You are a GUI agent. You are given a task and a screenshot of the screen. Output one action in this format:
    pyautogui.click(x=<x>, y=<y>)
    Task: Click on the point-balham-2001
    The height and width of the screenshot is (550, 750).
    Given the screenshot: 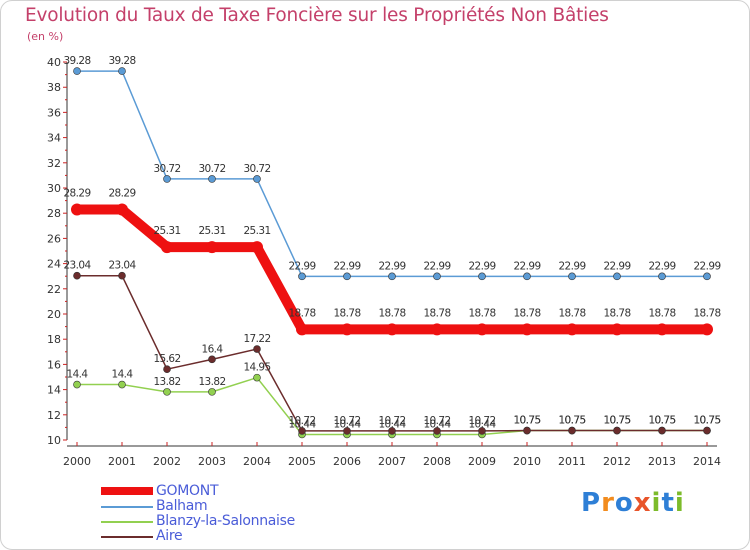 What is the action you would take?
    pyautogui.click(x=122, y=71)
    